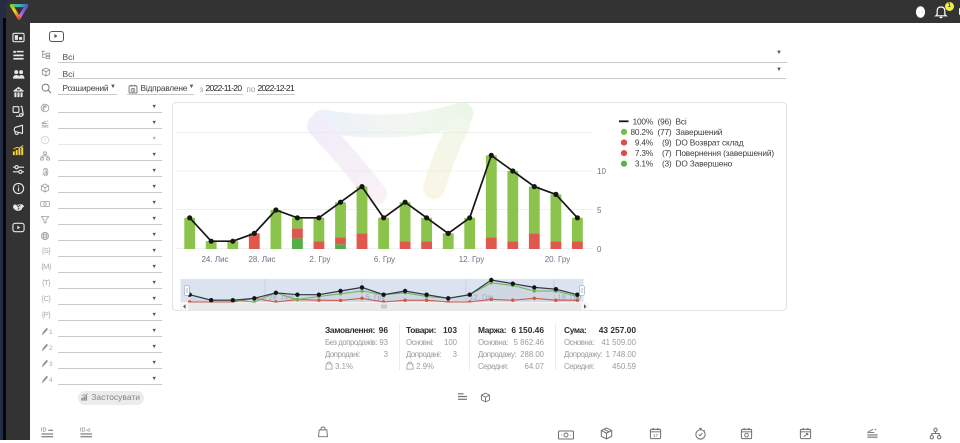 This screenshot has height=443, width=960. I want to click on svg-text: 7.3%, so click(644, 153).